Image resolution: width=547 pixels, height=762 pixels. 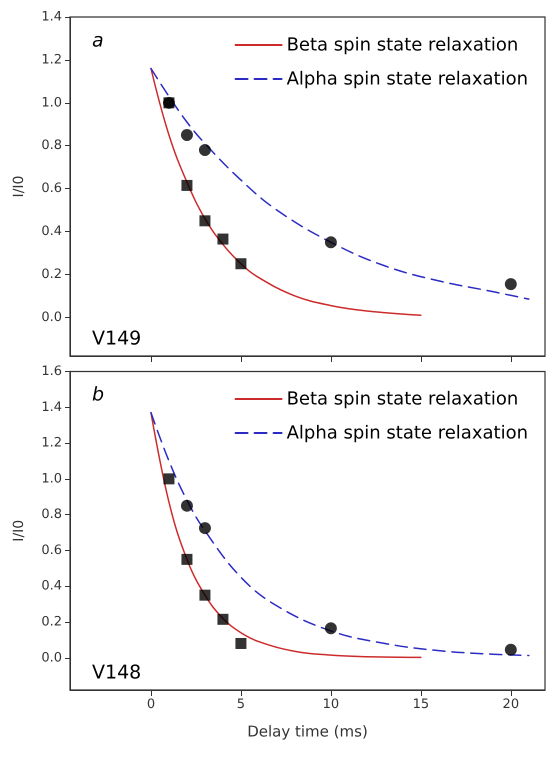 What do you see at coordinates (117, 673) in the screenshot?
I see `annotation: V148` at bounding box center [117, 673].